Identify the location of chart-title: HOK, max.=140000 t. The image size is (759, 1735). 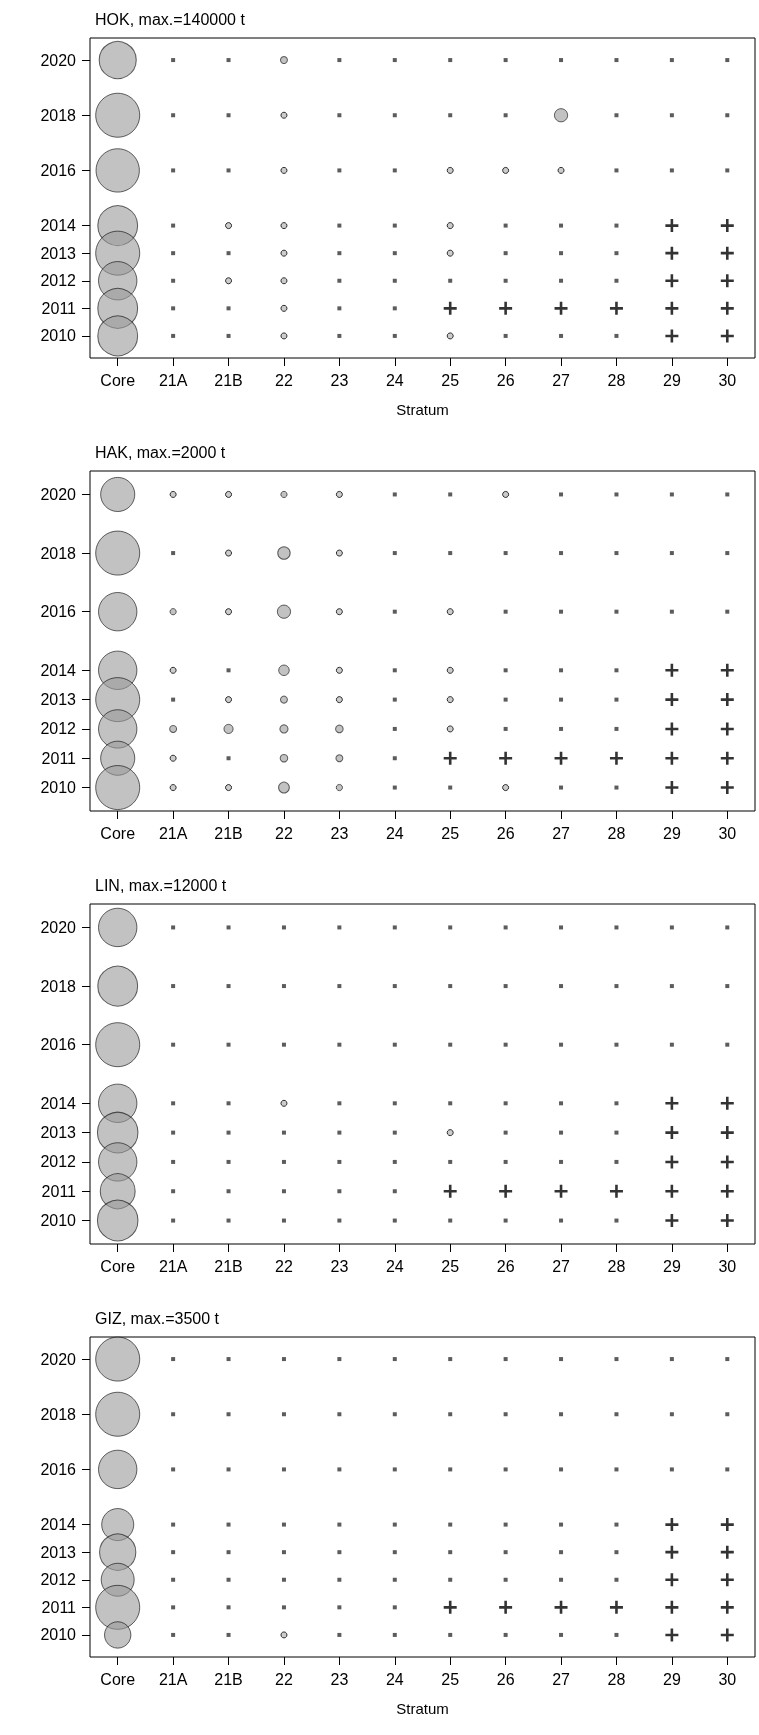
(170, 19).